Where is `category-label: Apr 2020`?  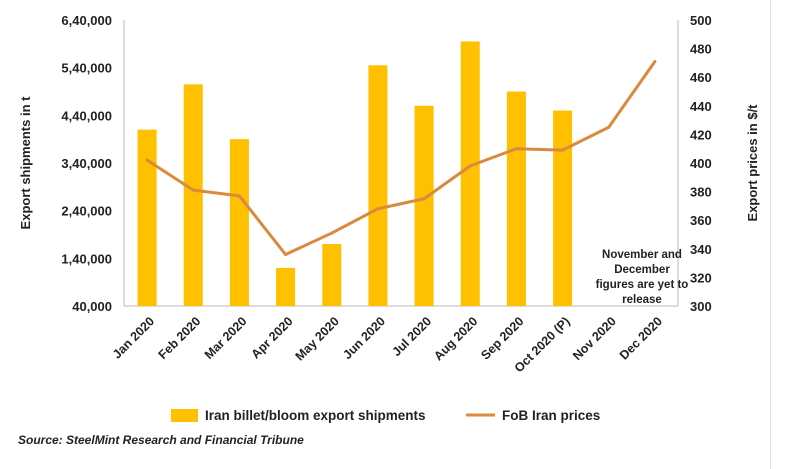 category-label: Apr 2020 is located at coordinates (271, 337).